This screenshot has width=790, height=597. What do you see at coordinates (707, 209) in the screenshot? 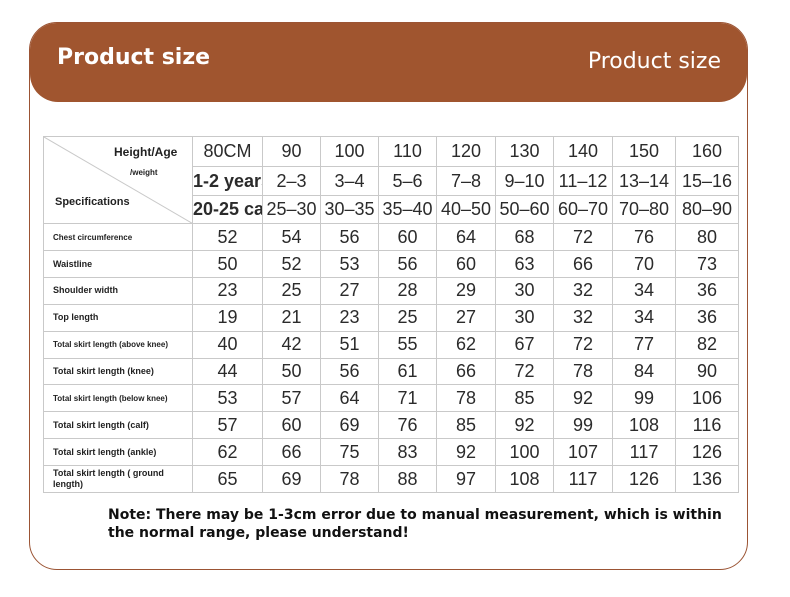
I see `weight-cell: 80–90` at bounding box center [707, 209].